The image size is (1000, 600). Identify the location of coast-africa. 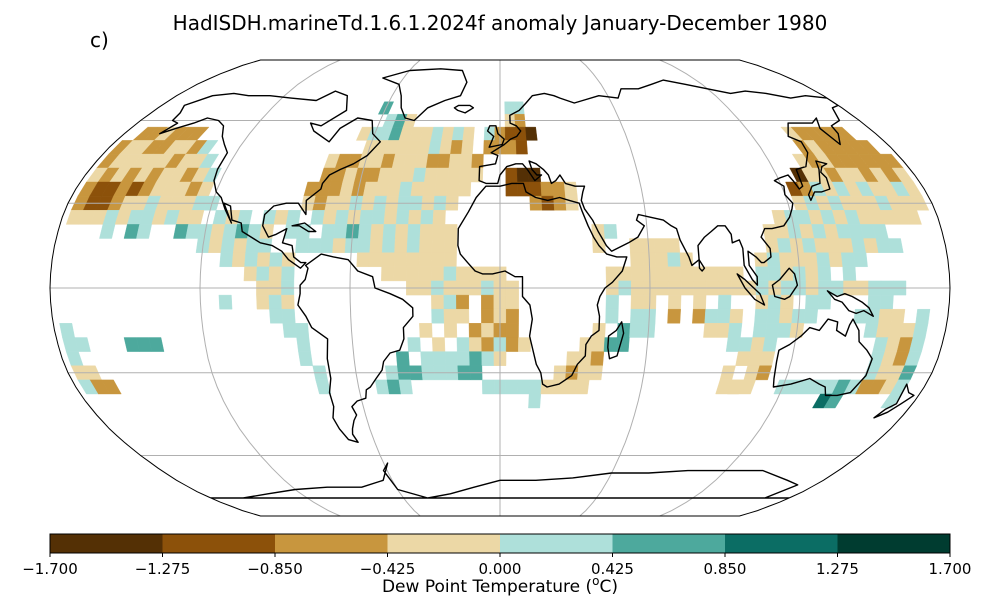
(542, 285).